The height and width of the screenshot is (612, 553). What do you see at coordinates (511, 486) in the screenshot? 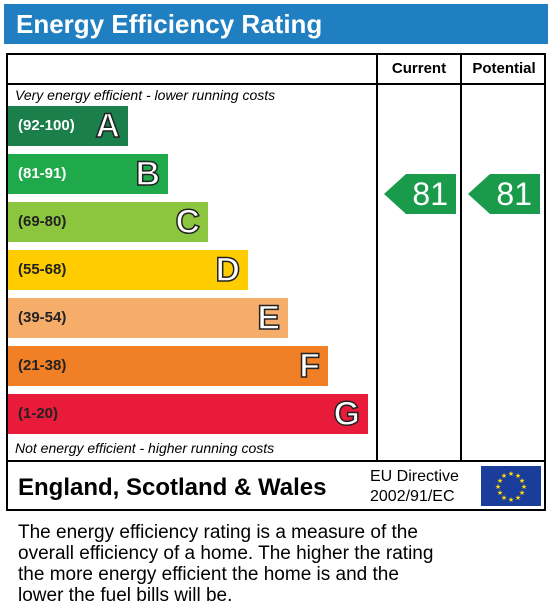
I see `eu-flag-icon: ★ ★ ★ ★ ★ ★ ★ ★ ★ ★ ★ ★` at bounding box center [511, 486].